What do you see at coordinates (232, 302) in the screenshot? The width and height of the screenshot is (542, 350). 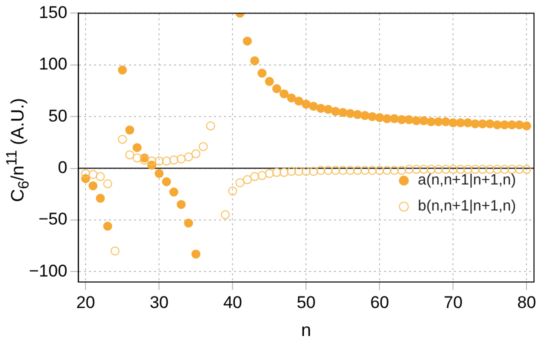 I see `x-tick-label: 40` at bounding box center [232, 302].